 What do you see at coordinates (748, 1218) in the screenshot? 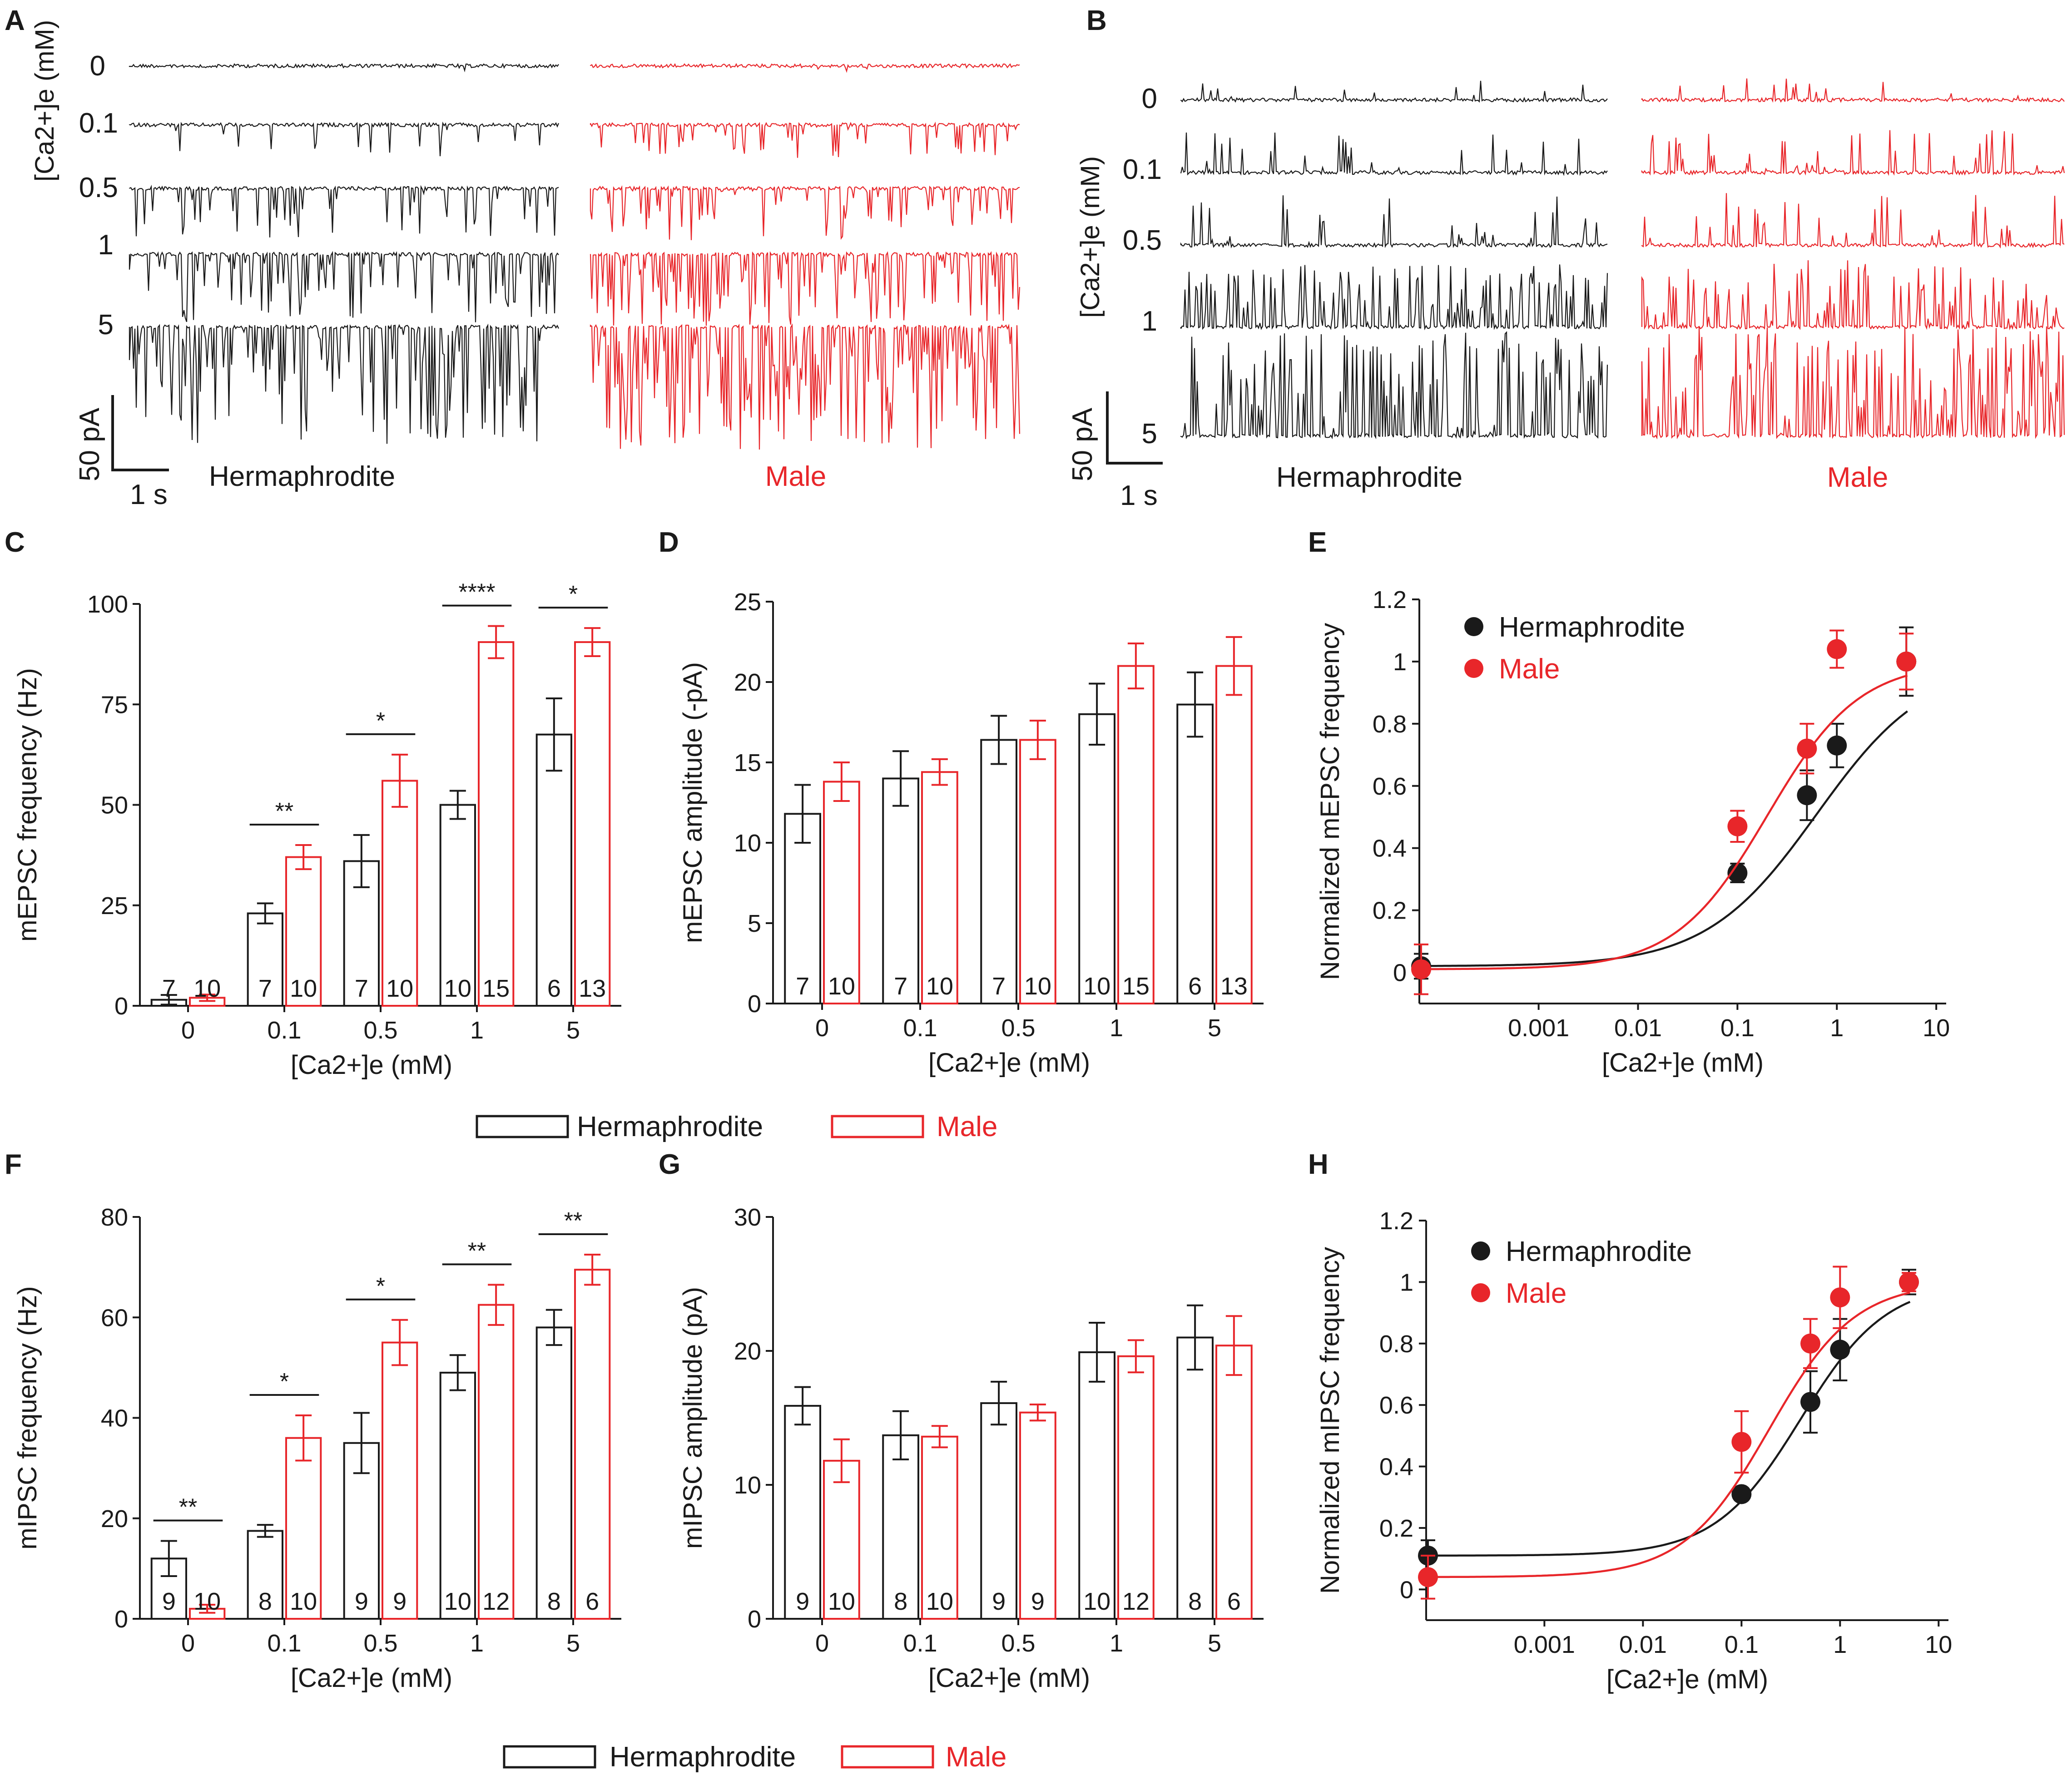
I see `y-tick-label: 30` at bounding box center [748, 1218].